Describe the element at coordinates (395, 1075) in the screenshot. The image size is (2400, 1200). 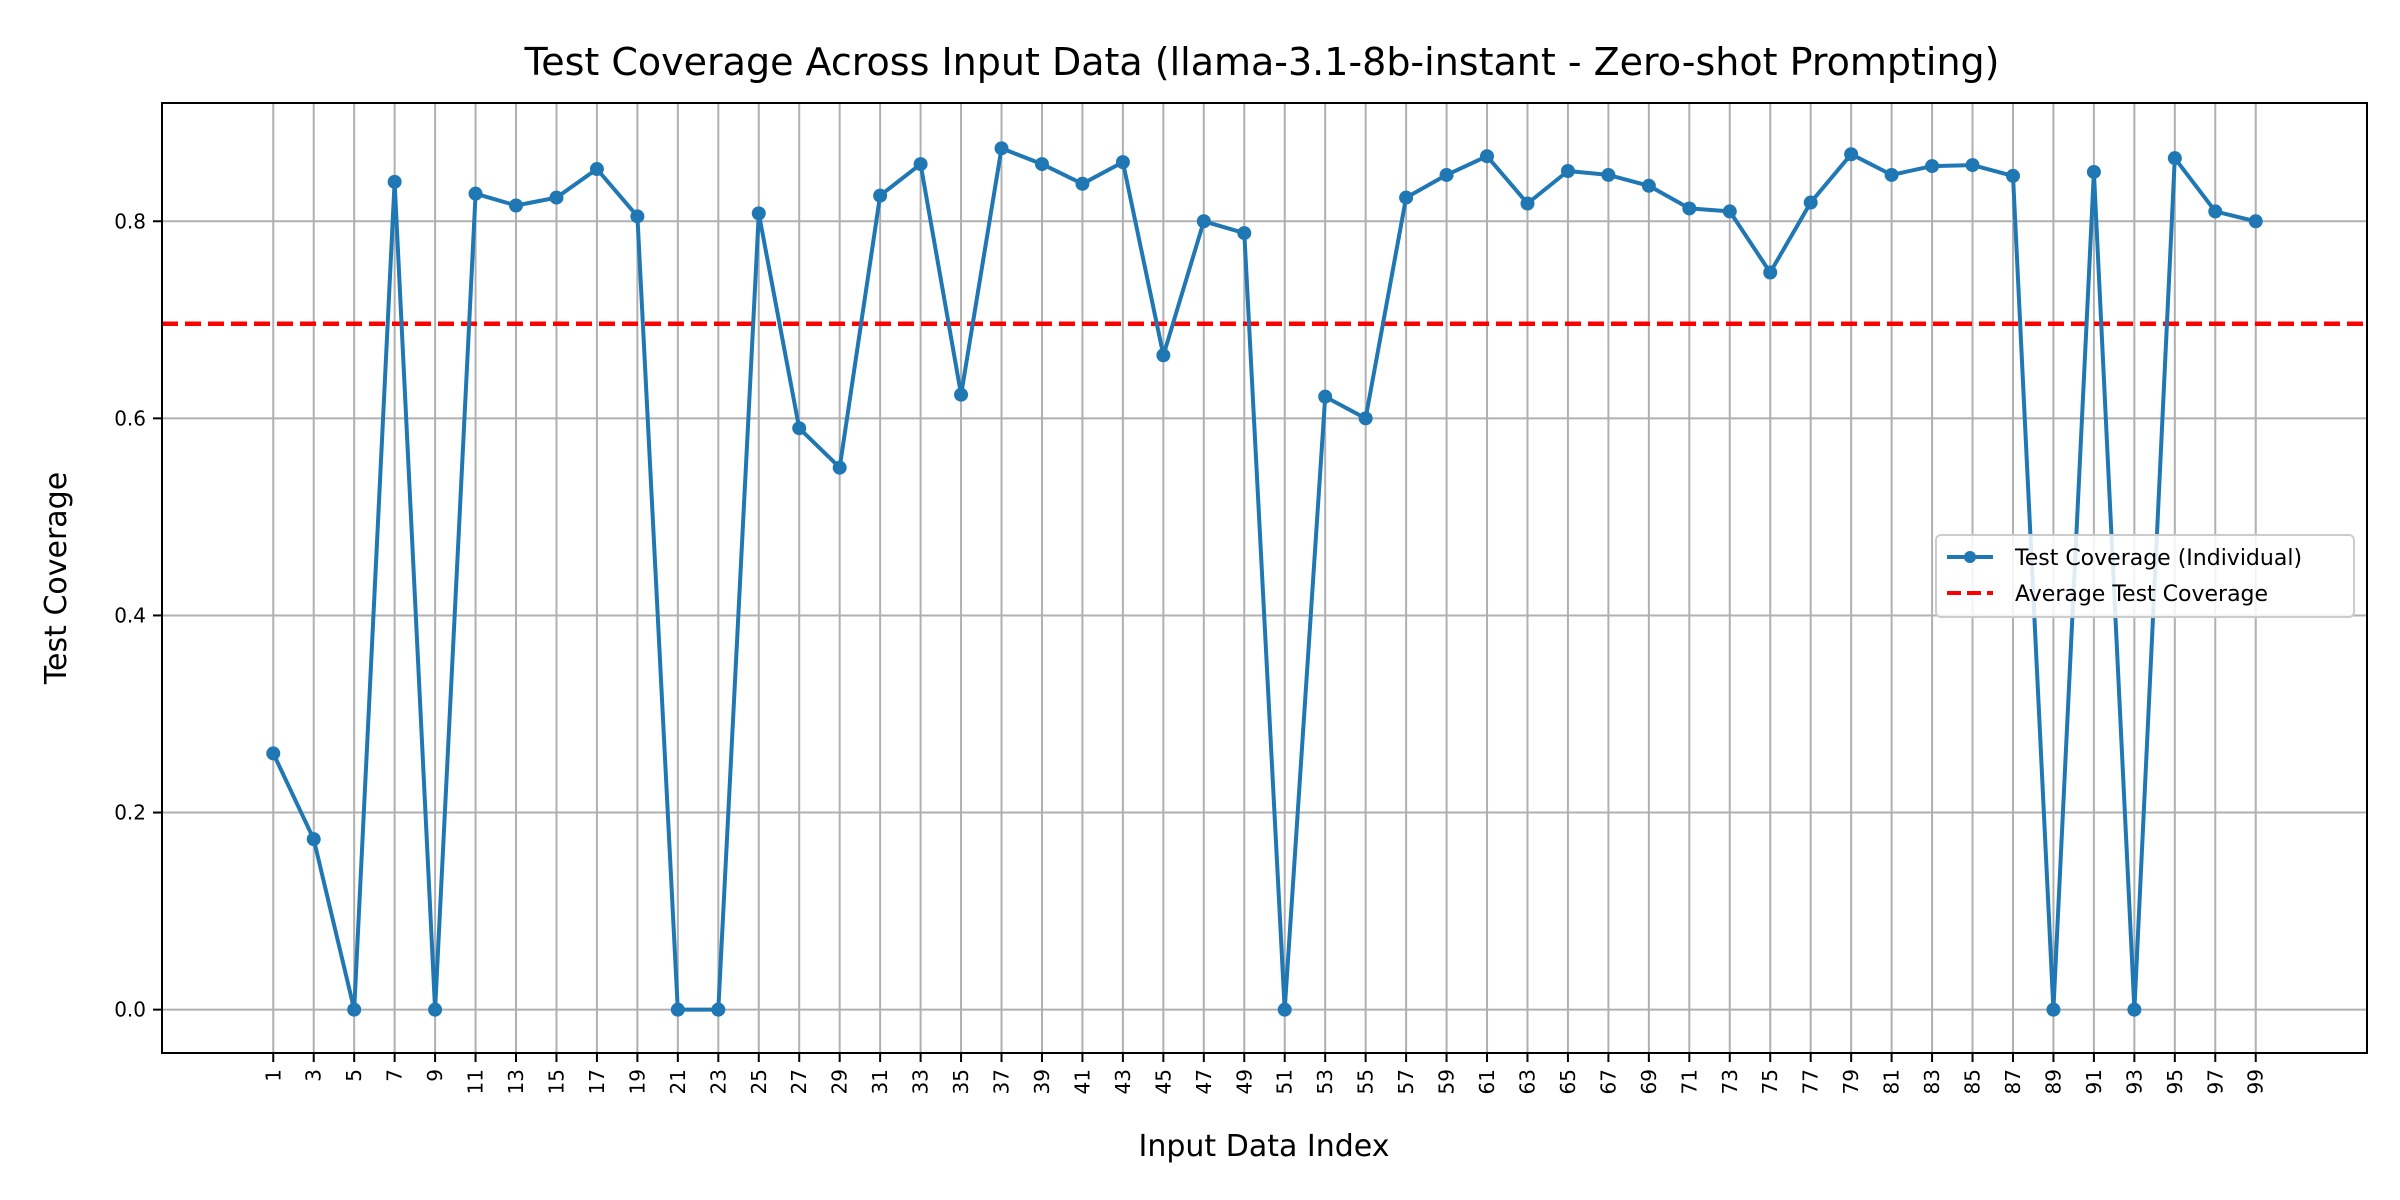
I see `x-tick-label: 7` at that location.